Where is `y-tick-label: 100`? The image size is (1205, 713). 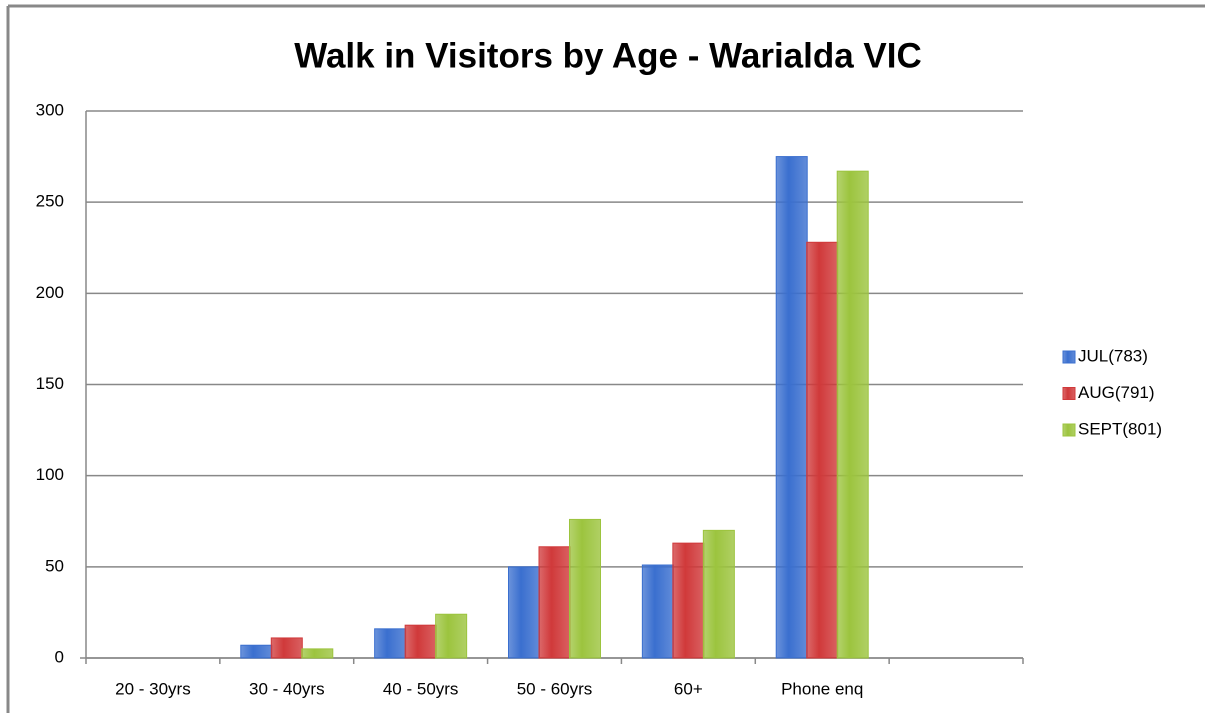 y-tick-label: 100 is located at coordinates (50, 474).